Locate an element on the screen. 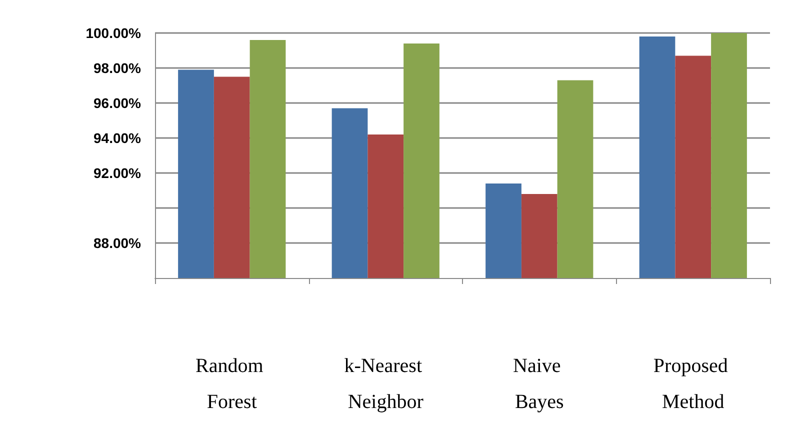  y-tick-label: 92.00% is located at coordinates (118, 173).